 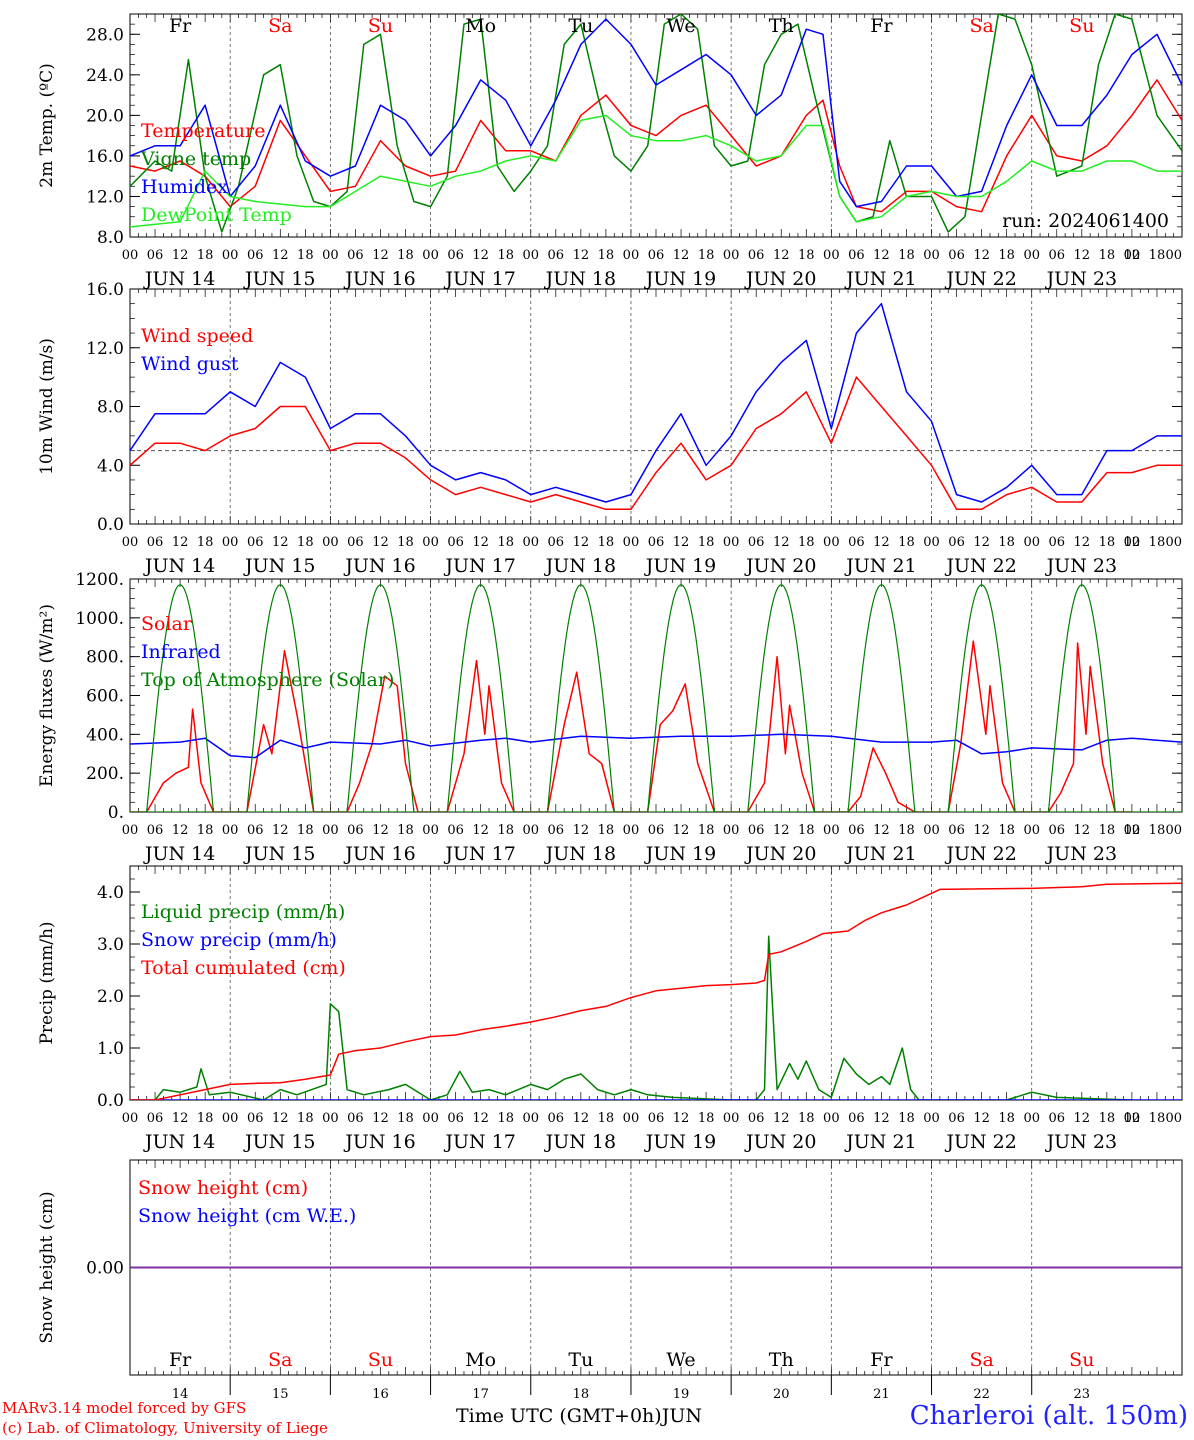 I want to click on y-tick-label: 3.0, so click(x=110, y=945).